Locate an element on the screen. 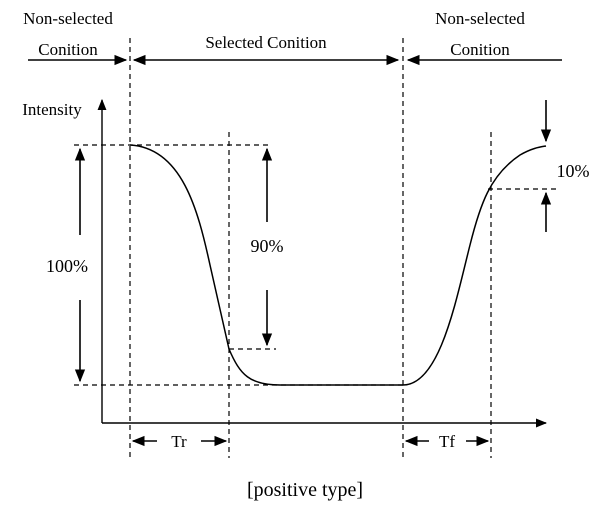 This screenshot has width=606, height=507. non-selected-right-label-1: Non-selected is located at coordinates (480, 18).